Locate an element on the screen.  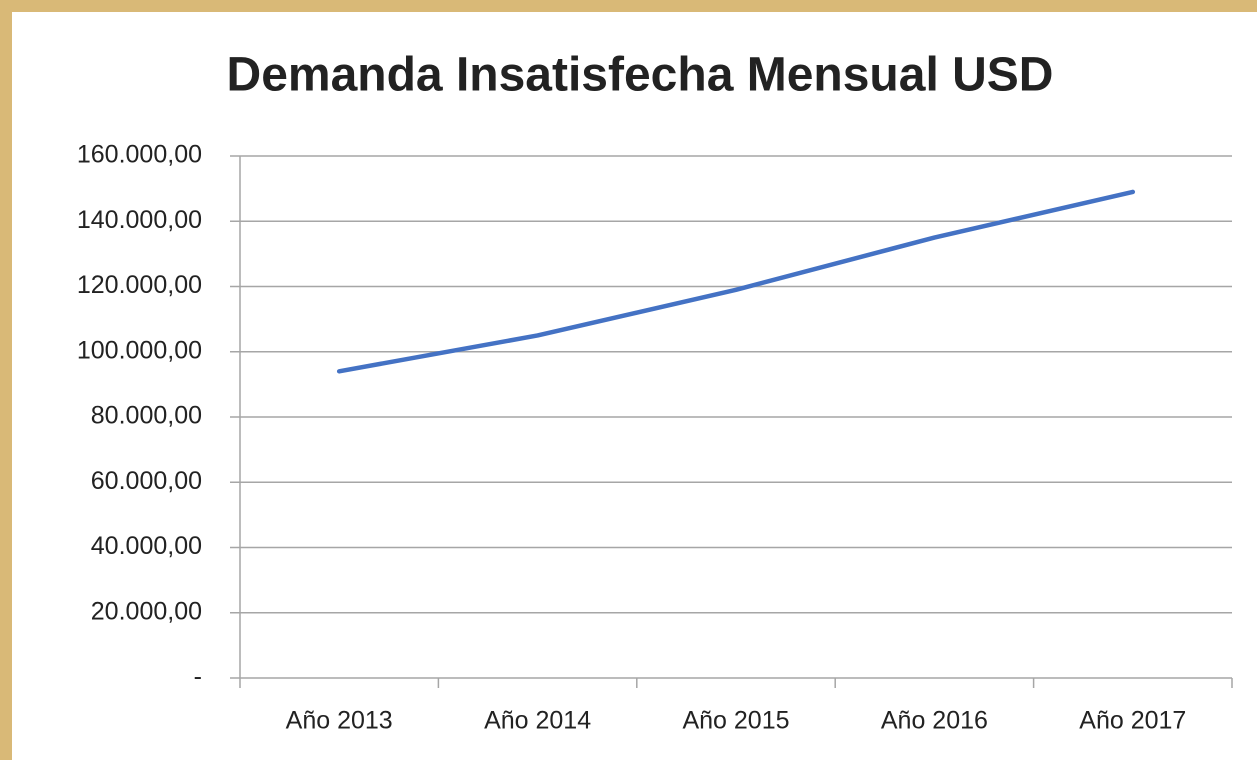
y-tick-label: 160.000,00 is located at coordinates (139, 155).